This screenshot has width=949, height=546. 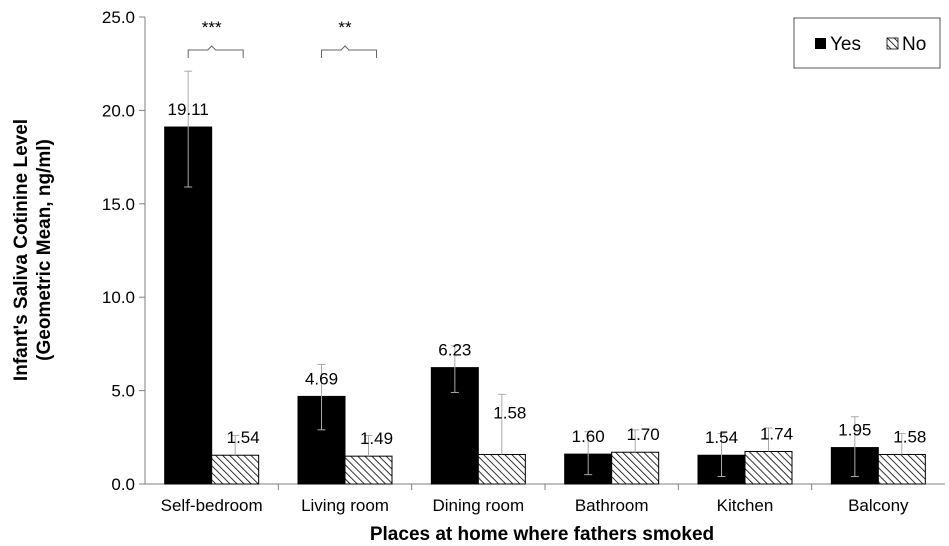 What do you see at coordinates (914, 44) in the screenshot?
I see `legend-label-no: No` at bounding box center [914, 44].